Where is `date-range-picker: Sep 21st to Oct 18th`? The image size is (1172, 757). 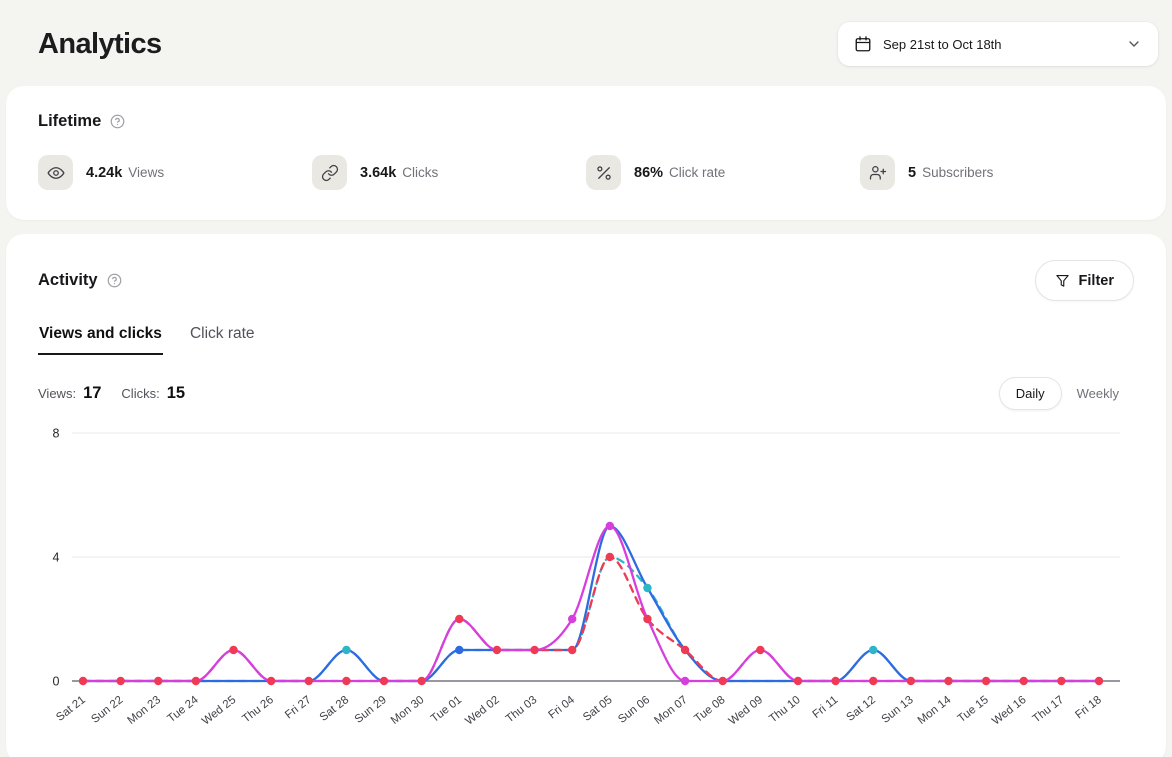
date-range-picker: Sep 21st to Oct 18th is located at coordinates (998, 44).